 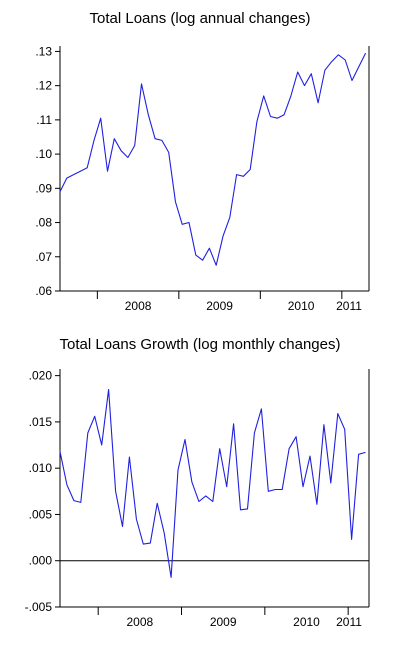 What do you see at coordinates (200, 344) in the screenshot?
I see `chart-title: Total Loans Growth (log monthly changes)` at bounding box center [200, 344].